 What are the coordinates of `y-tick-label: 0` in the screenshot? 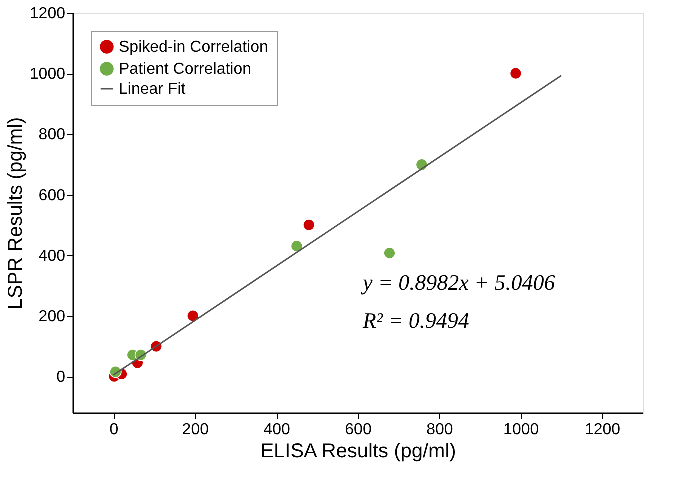 It's located at (61, 377).